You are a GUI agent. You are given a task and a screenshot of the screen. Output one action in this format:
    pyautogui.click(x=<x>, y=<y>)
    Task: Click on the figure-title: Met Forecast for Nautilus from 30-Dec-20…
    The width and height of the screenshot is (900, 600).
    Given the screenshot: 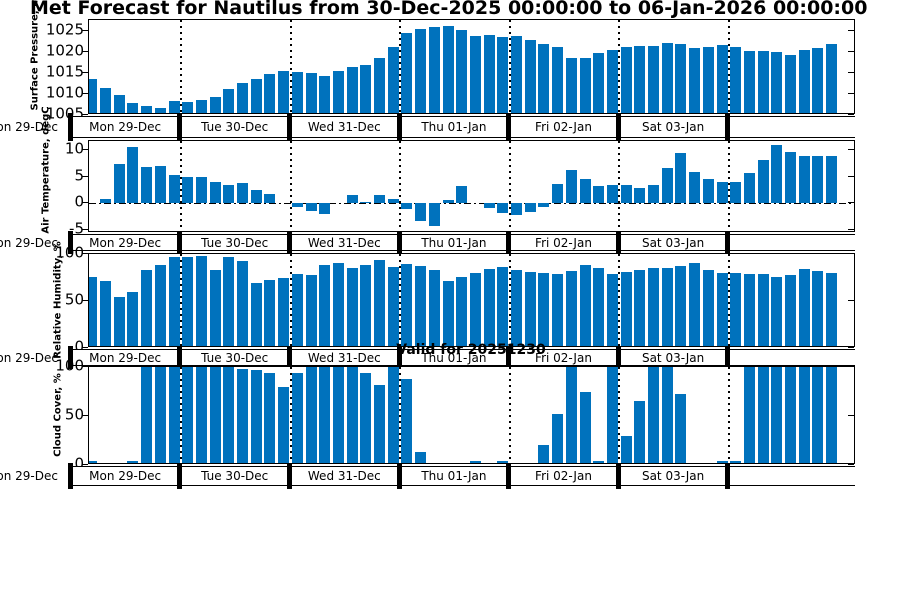 What is the action you would take?
    pyautogui.click(x=449, y=9)
    